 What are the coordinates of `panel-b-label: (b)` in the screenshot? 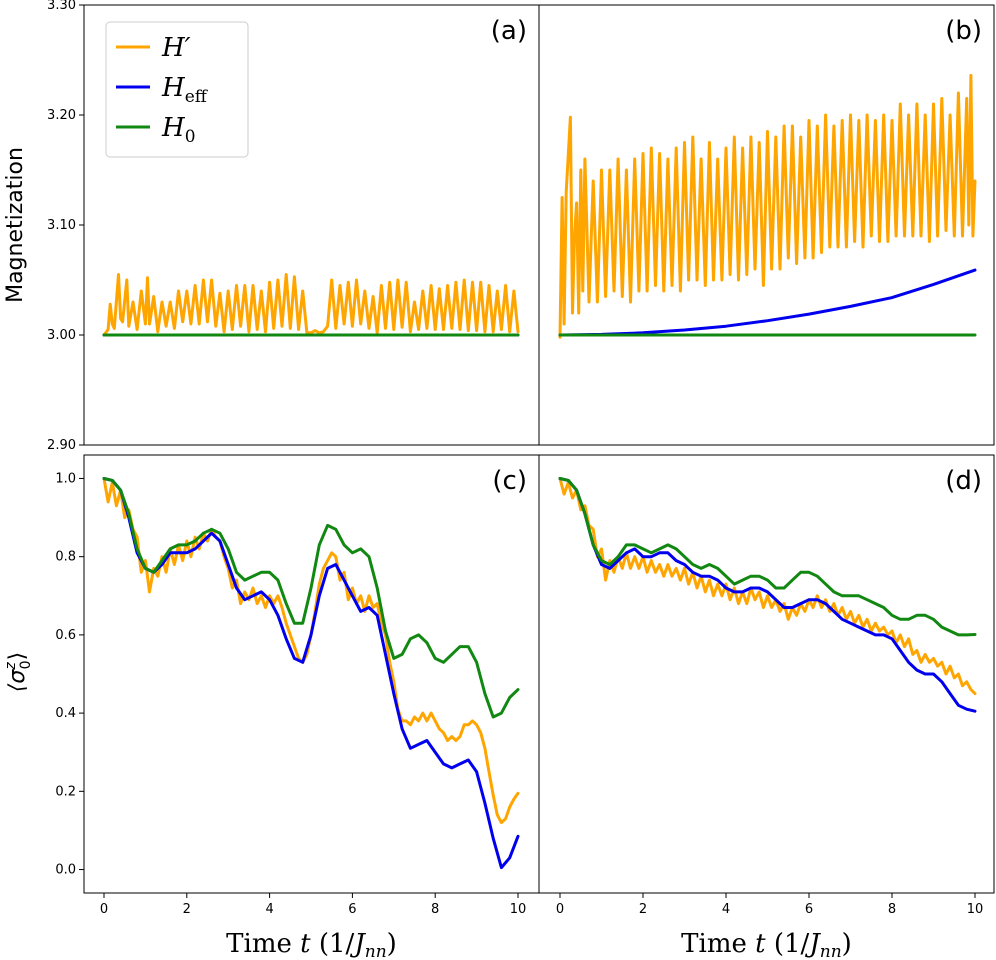 It's located at (963, 31).